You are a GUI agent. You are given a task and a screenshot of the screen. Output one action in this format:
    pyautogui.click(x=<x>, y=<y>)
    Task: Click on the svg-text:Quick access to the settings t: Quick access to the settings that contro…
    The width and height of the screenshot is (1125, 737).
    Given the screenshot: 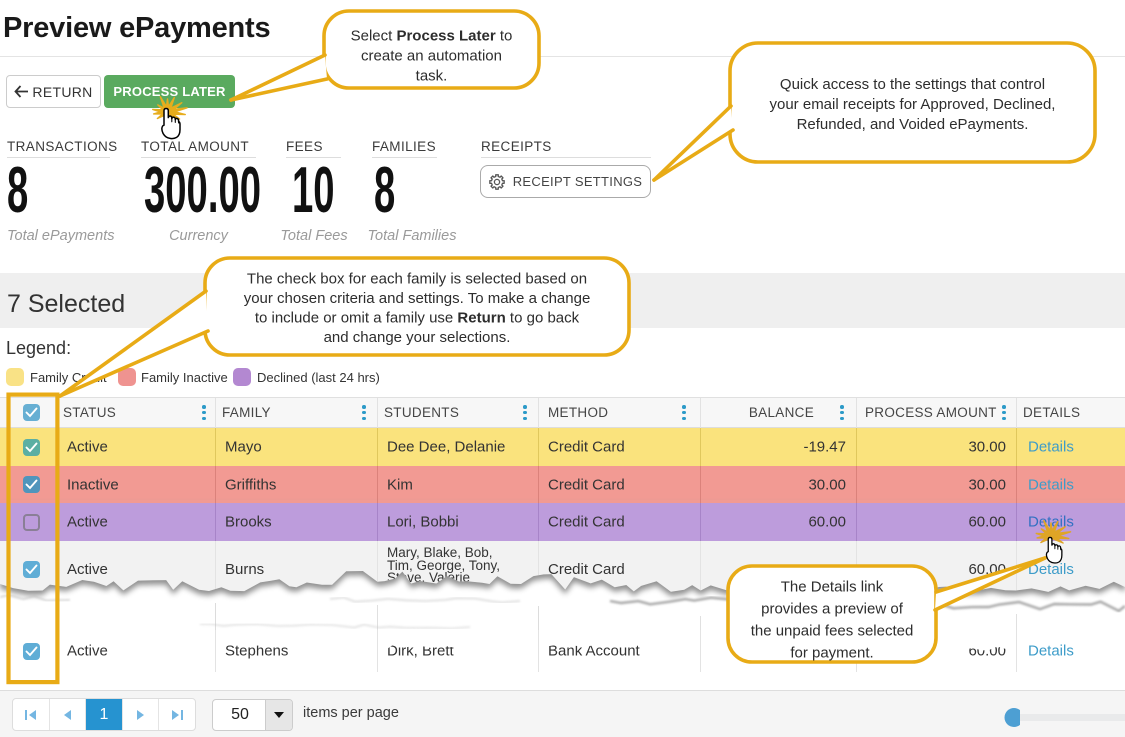 What is the action you would take?
    pyautogui.click(x=912, y=84)
    